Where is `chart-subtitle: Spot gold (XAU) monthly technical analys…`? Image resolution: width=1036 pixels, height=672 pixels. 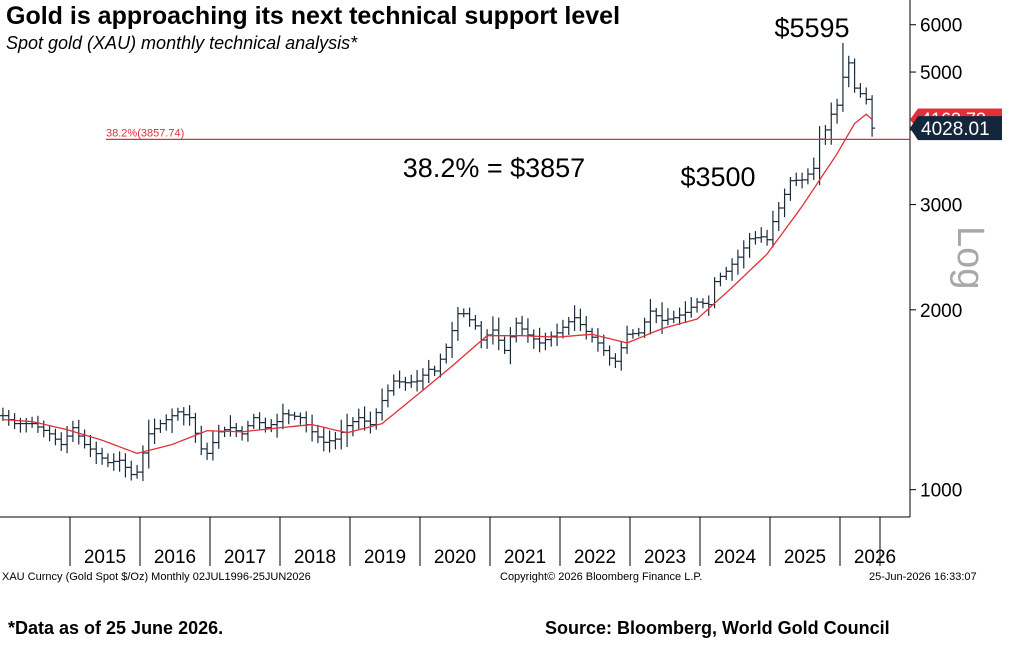 chart-subtitle: Spot gold (XAU) monthly technical analys… is located at coordinates (182, 43).